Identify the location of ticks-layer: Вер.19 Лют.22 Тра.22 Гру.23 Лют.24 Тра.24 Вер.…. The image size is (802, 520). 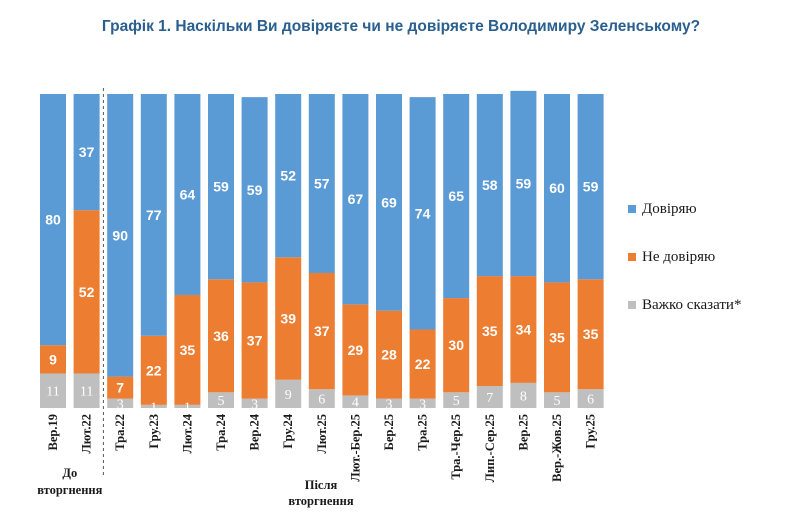
(322, 447).